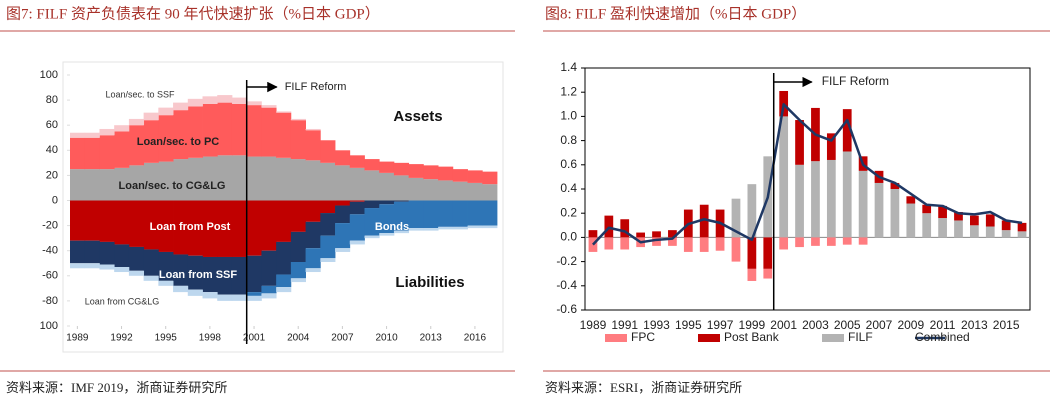  What do you see at coordinates (688, 325) in the screenshot?
I see `x-tick-label: 1995` at bounding box center [688, 325].